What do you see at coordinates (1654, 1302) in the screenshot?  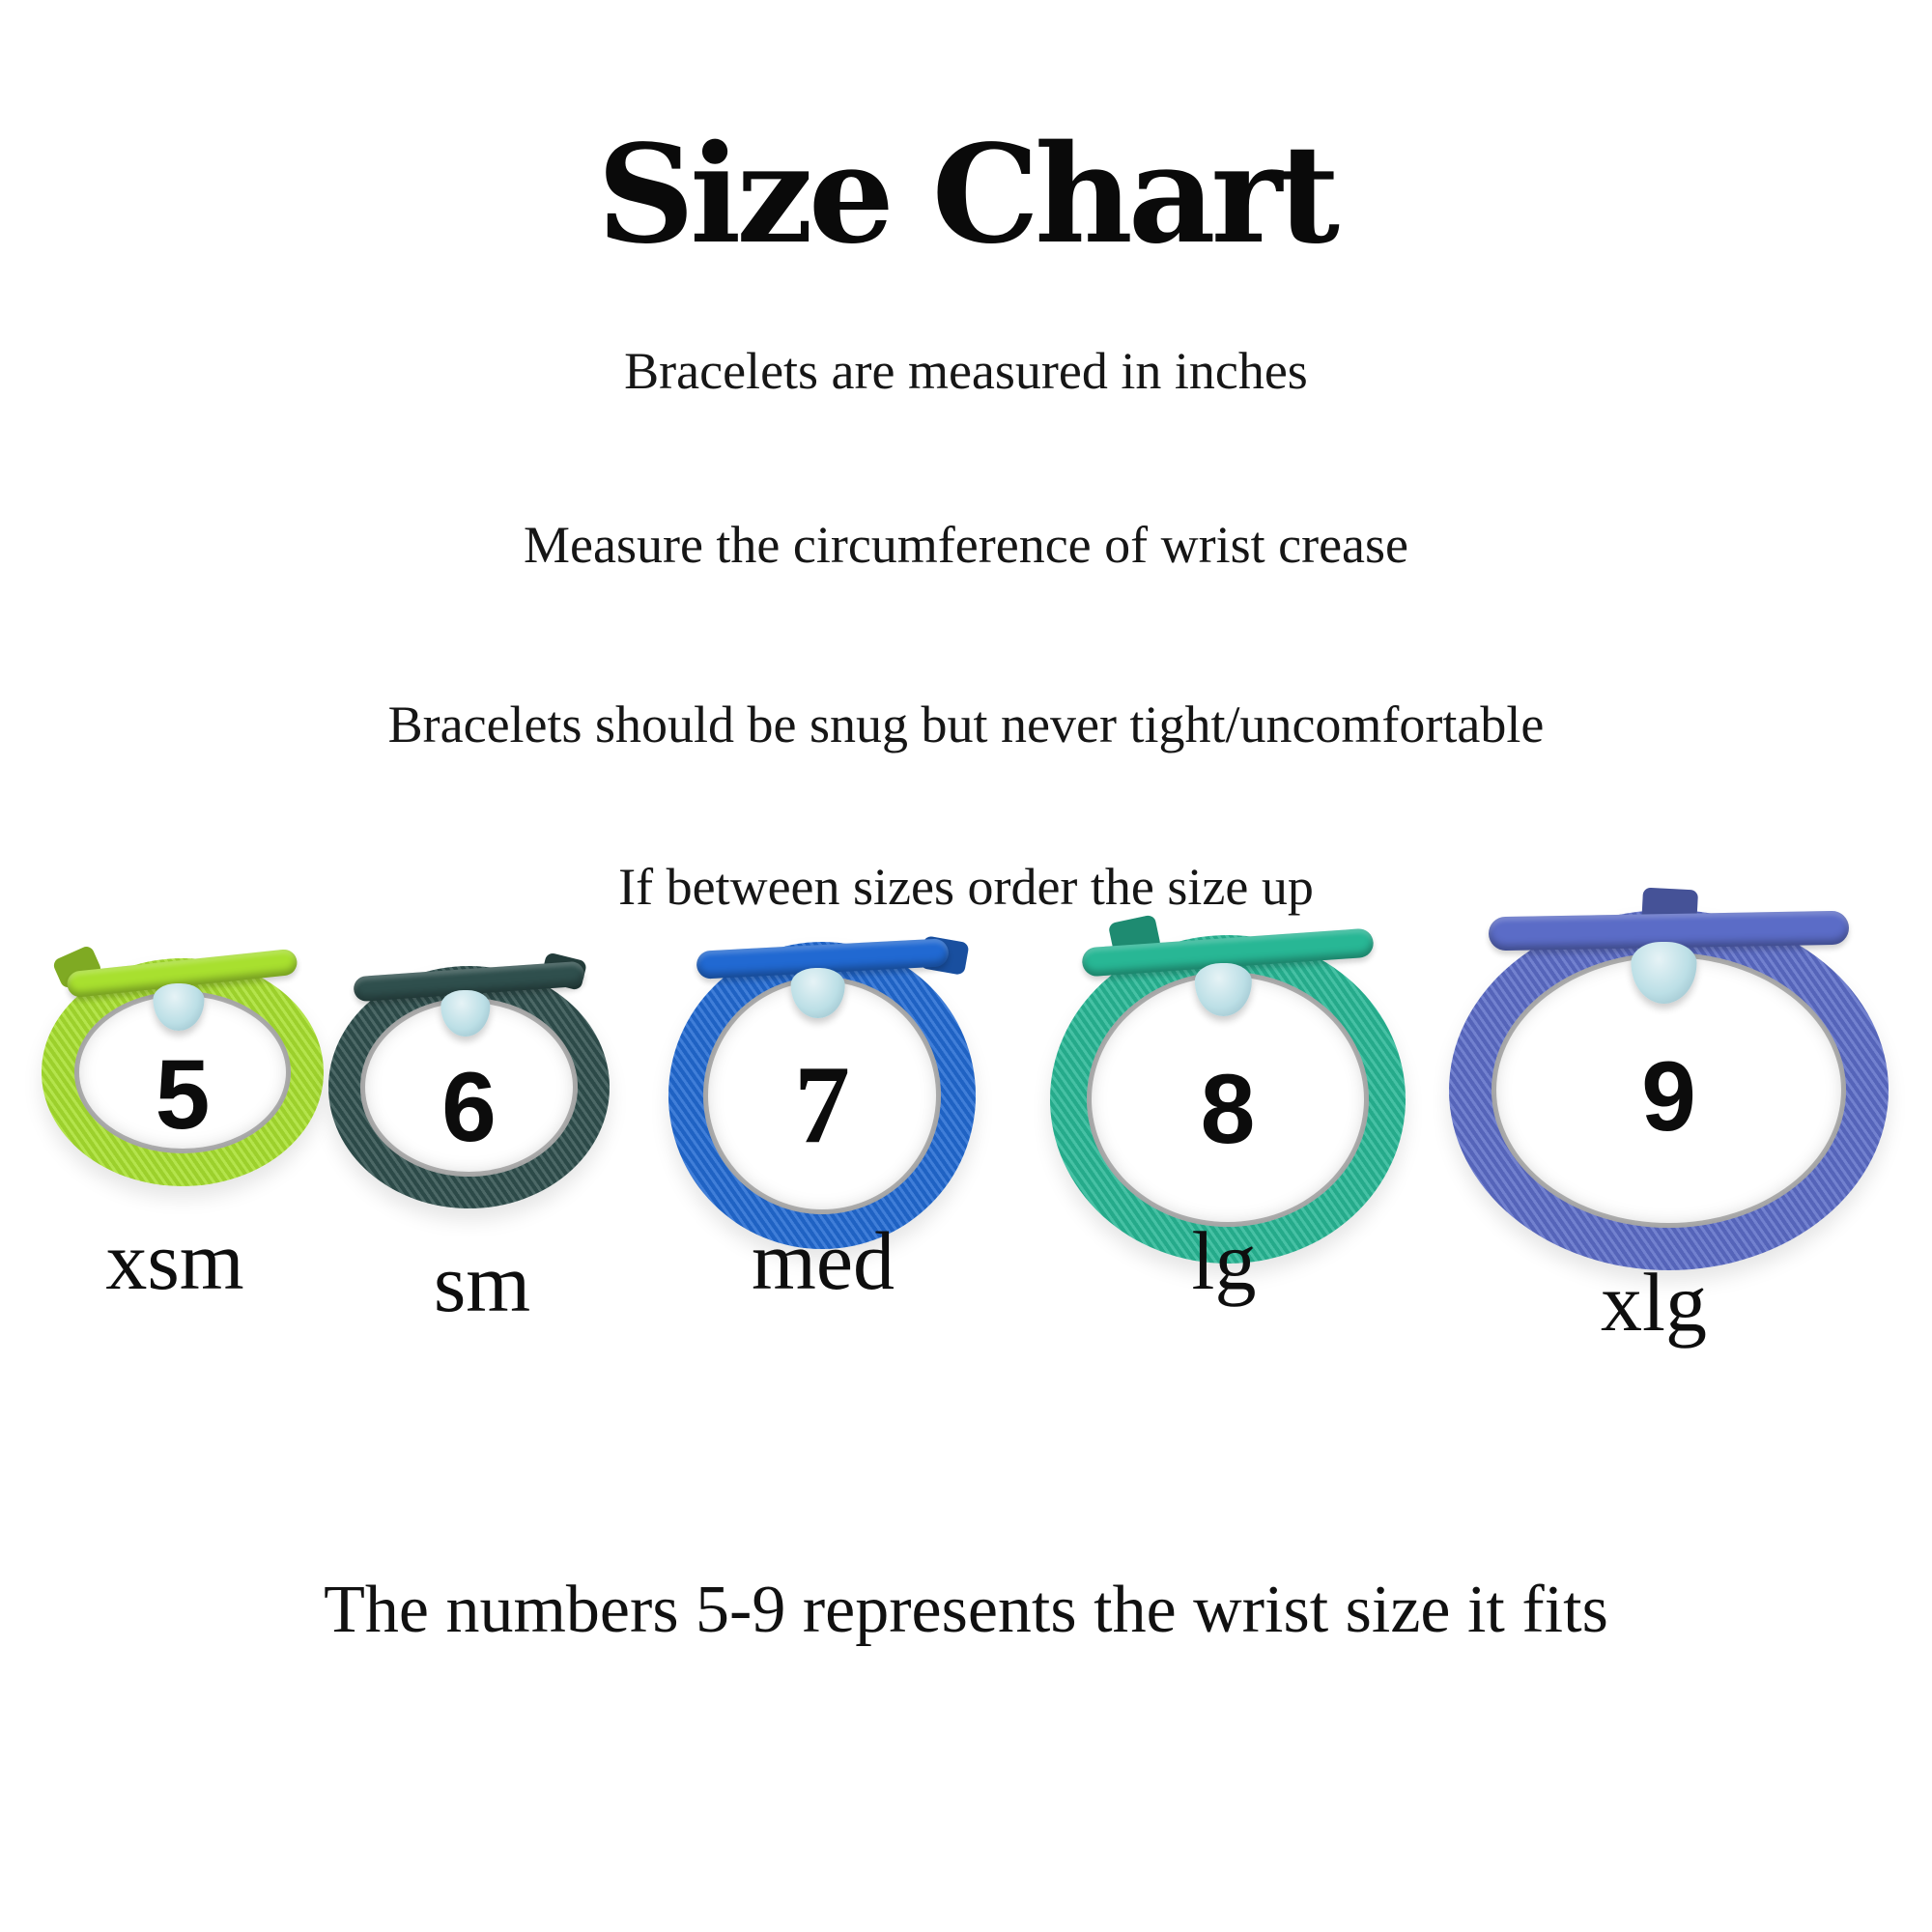 I see `size-label-xlg: xlg` at bounding box center [1654, 1302].